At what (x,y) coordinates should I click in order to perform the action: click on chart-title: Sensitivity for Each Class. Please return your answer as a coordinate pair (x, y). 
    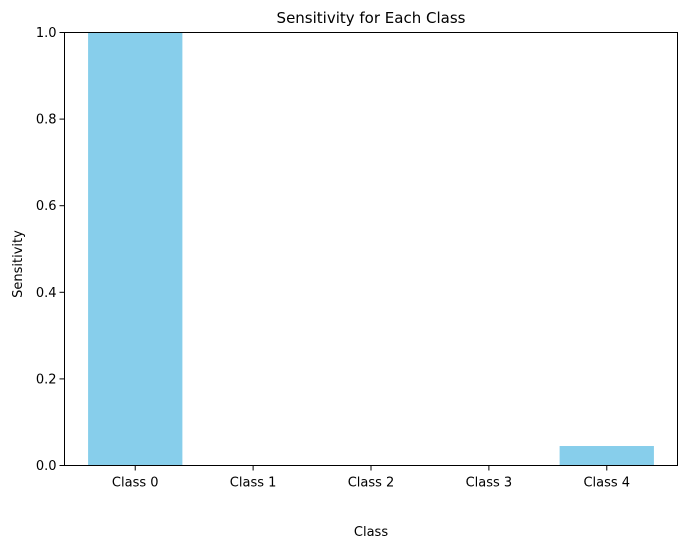
    Looking at the image, I should click on (371, 18).